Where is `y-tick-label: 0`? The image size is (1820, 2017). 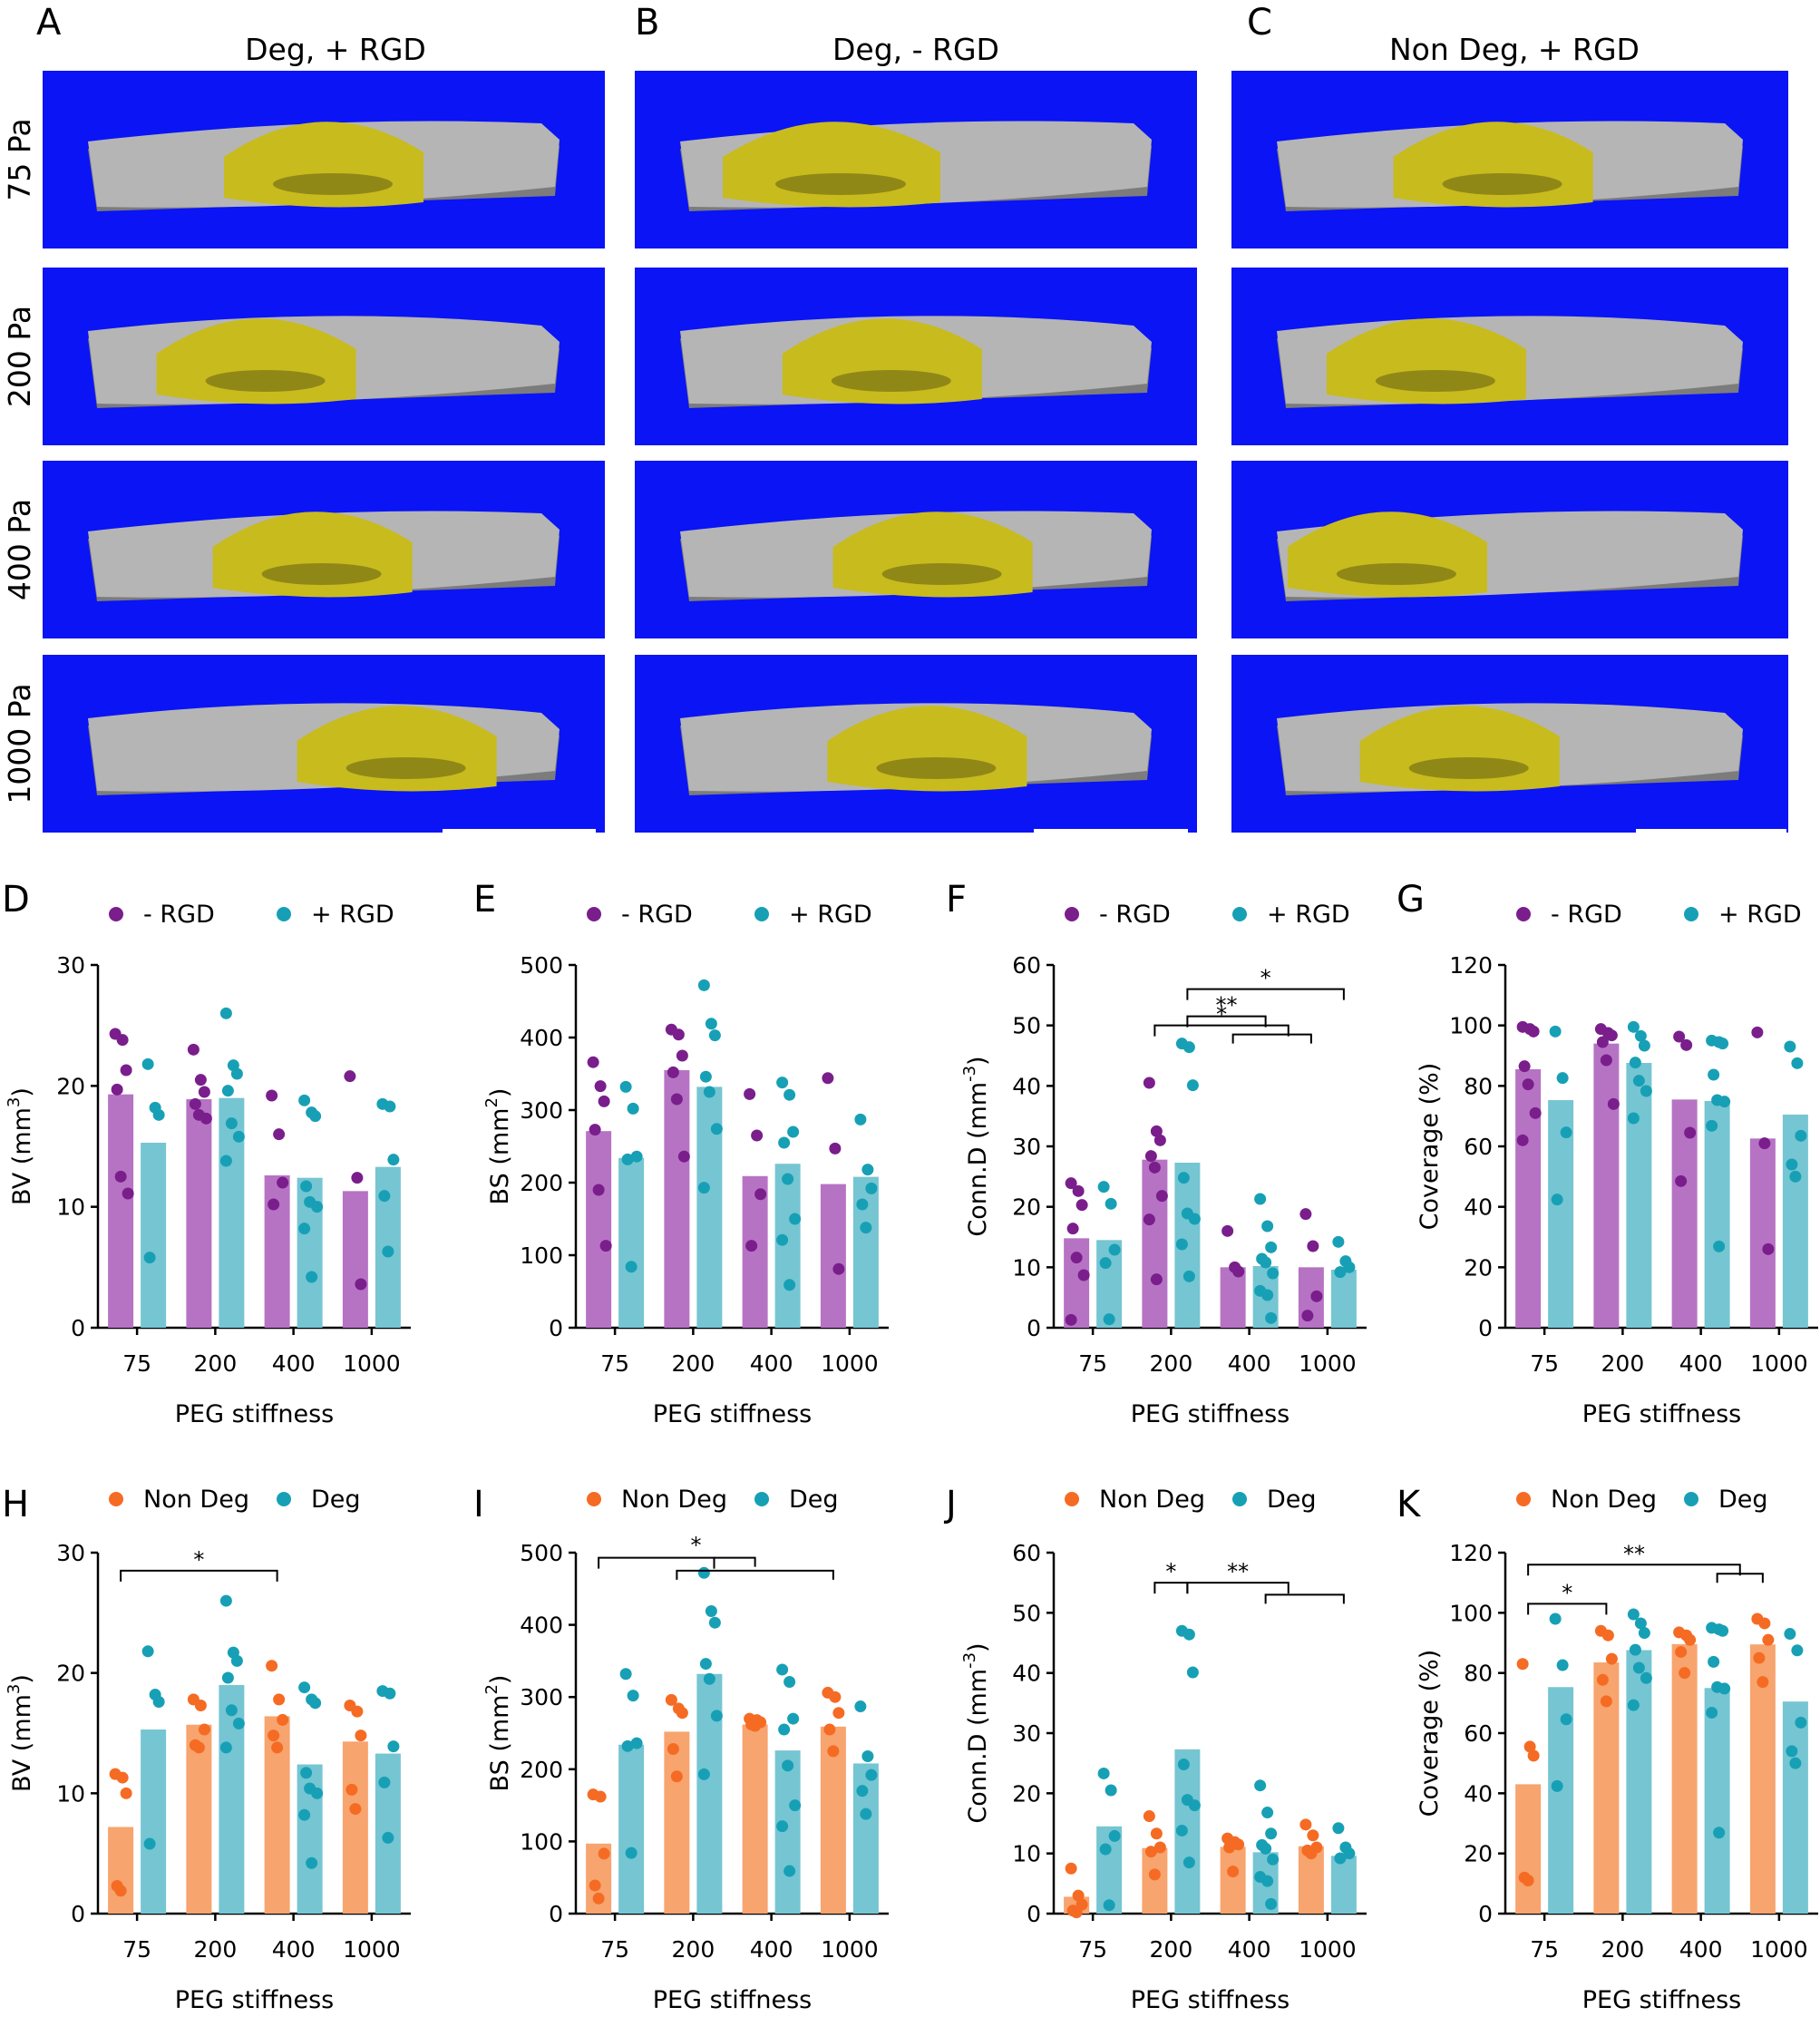
y-tick-label: 0 is located at coordinates (78, 1328).